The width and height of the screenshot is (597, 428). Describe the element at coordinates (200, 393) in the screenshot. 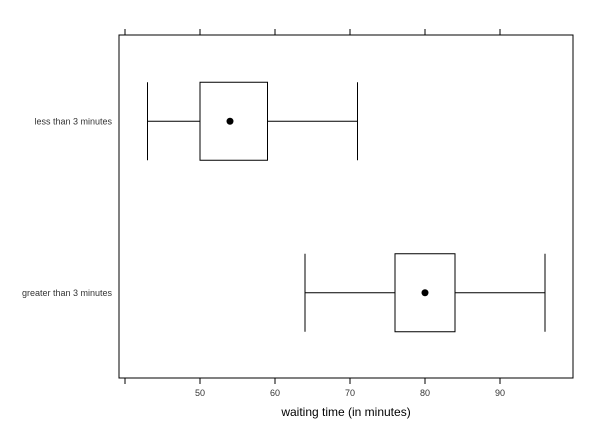

I see `x-tick-label: 50` at that location.